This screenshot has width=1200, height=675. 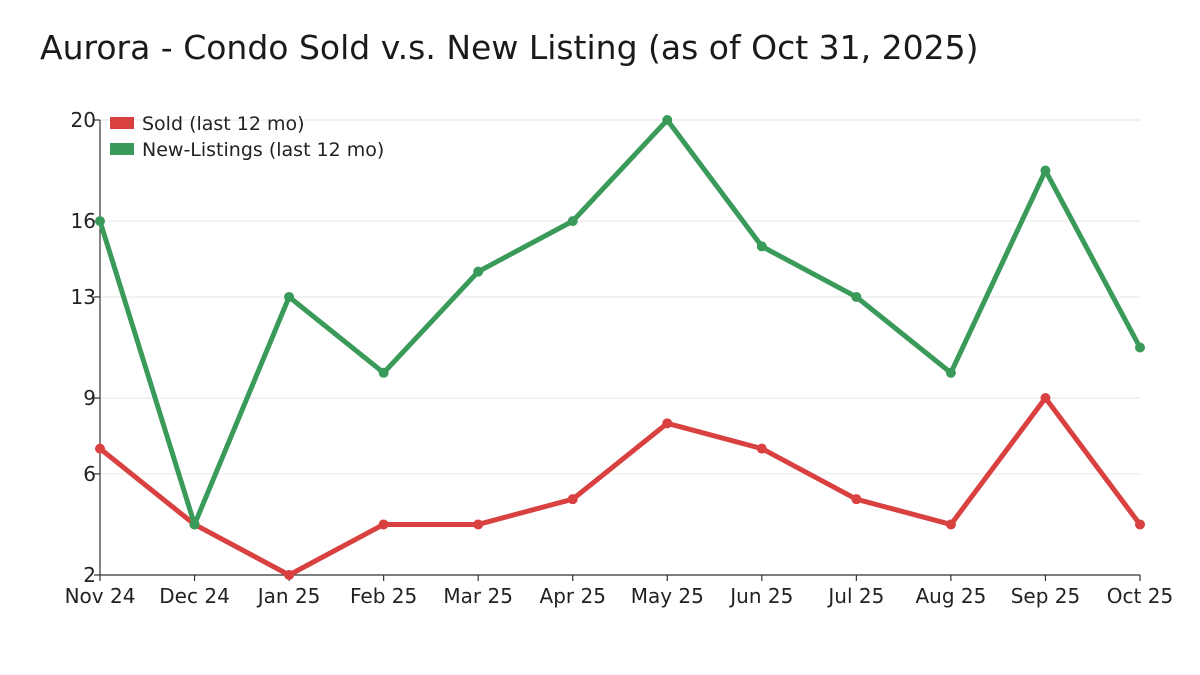 I want to click on x-tick-label: Oct 25, so click(x=1140, y=596).